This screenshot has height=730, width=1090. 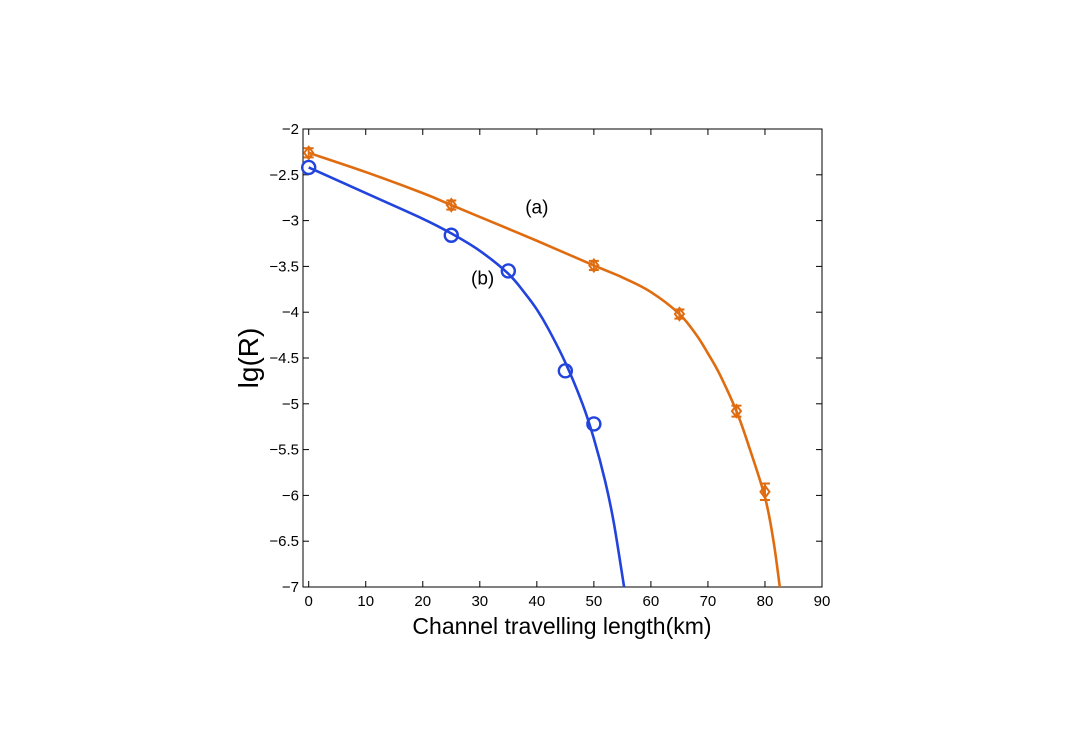 I want to click on x-tick-label: 10, so click(x=365, y=601).